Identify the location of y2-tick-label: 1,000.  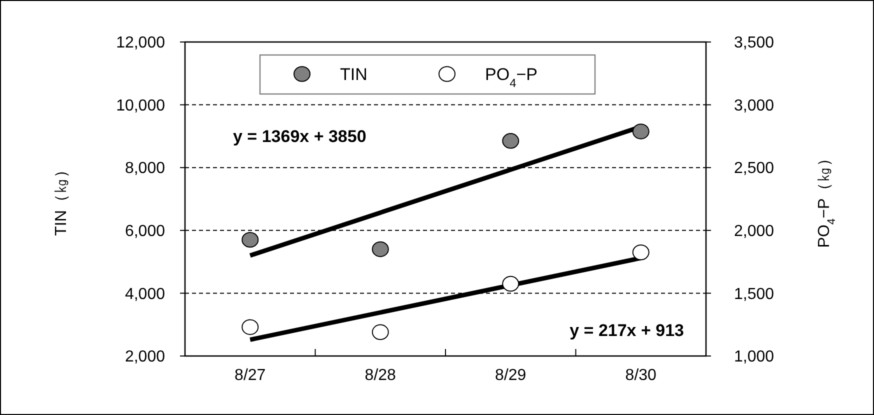
(754, 357).